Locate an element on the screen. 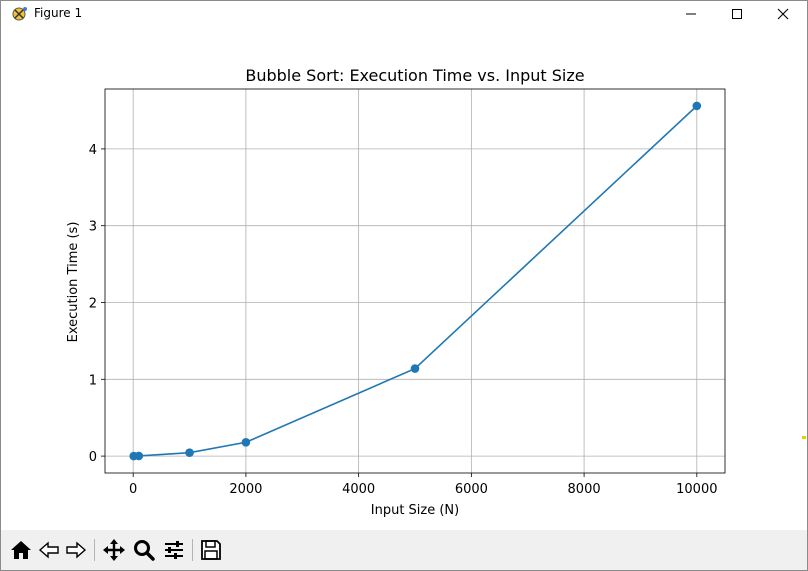 The image size is (808, 571). window-title: Figure 1 is located at coordinates (58, 13).